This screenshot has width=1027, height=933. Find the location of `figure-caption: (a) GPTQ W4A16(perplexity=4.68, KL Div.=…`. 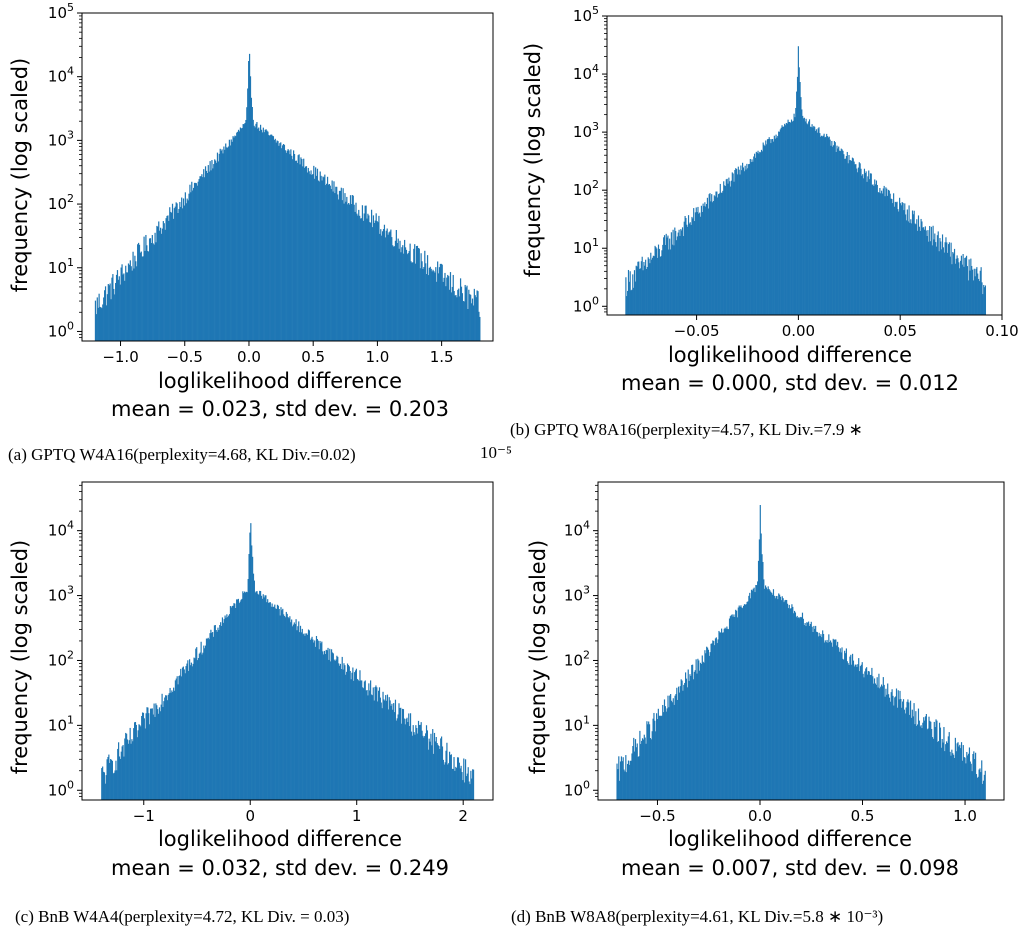

figure-caption: (a) GPTQ W4A16(perplexity=4.68, KL Div.=… is located at coordinates (182, 454).